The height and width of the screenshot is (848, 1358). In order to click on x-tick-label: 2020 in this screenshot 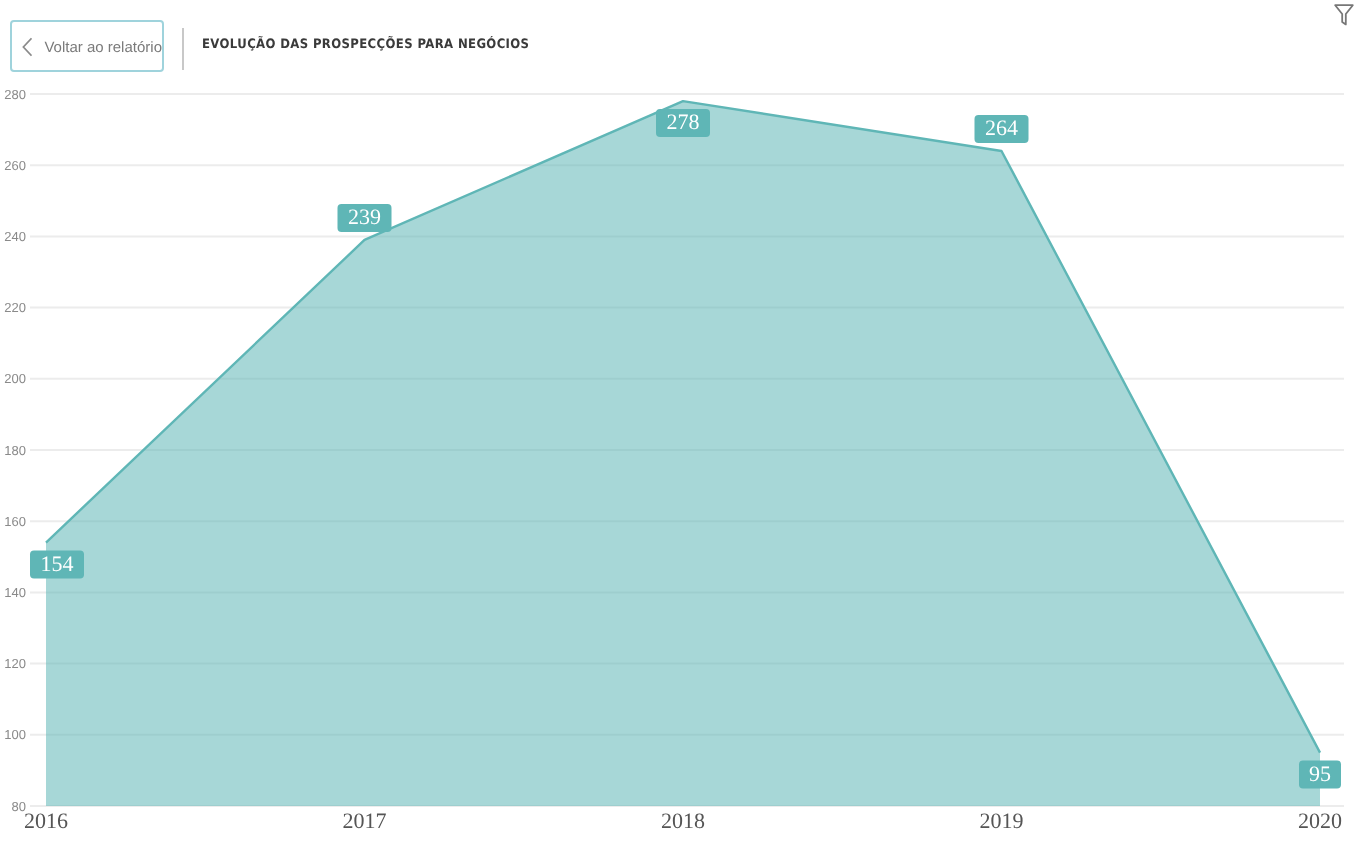, I will do `click(1320, 821)`.